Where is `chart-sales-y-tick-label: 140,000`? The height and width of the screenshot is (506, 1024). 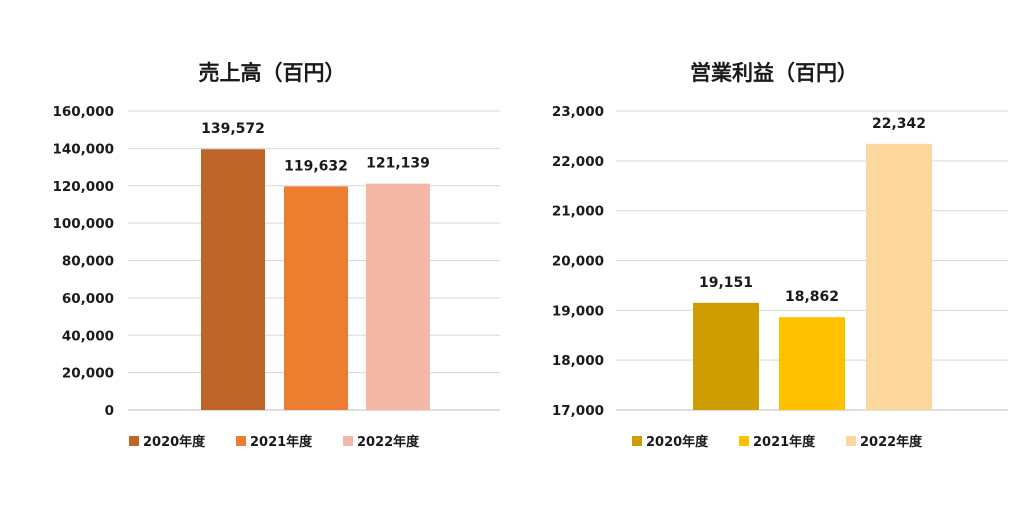 chart-sales-y-tick-label: 140,000 is located at coordinates (84, 149).